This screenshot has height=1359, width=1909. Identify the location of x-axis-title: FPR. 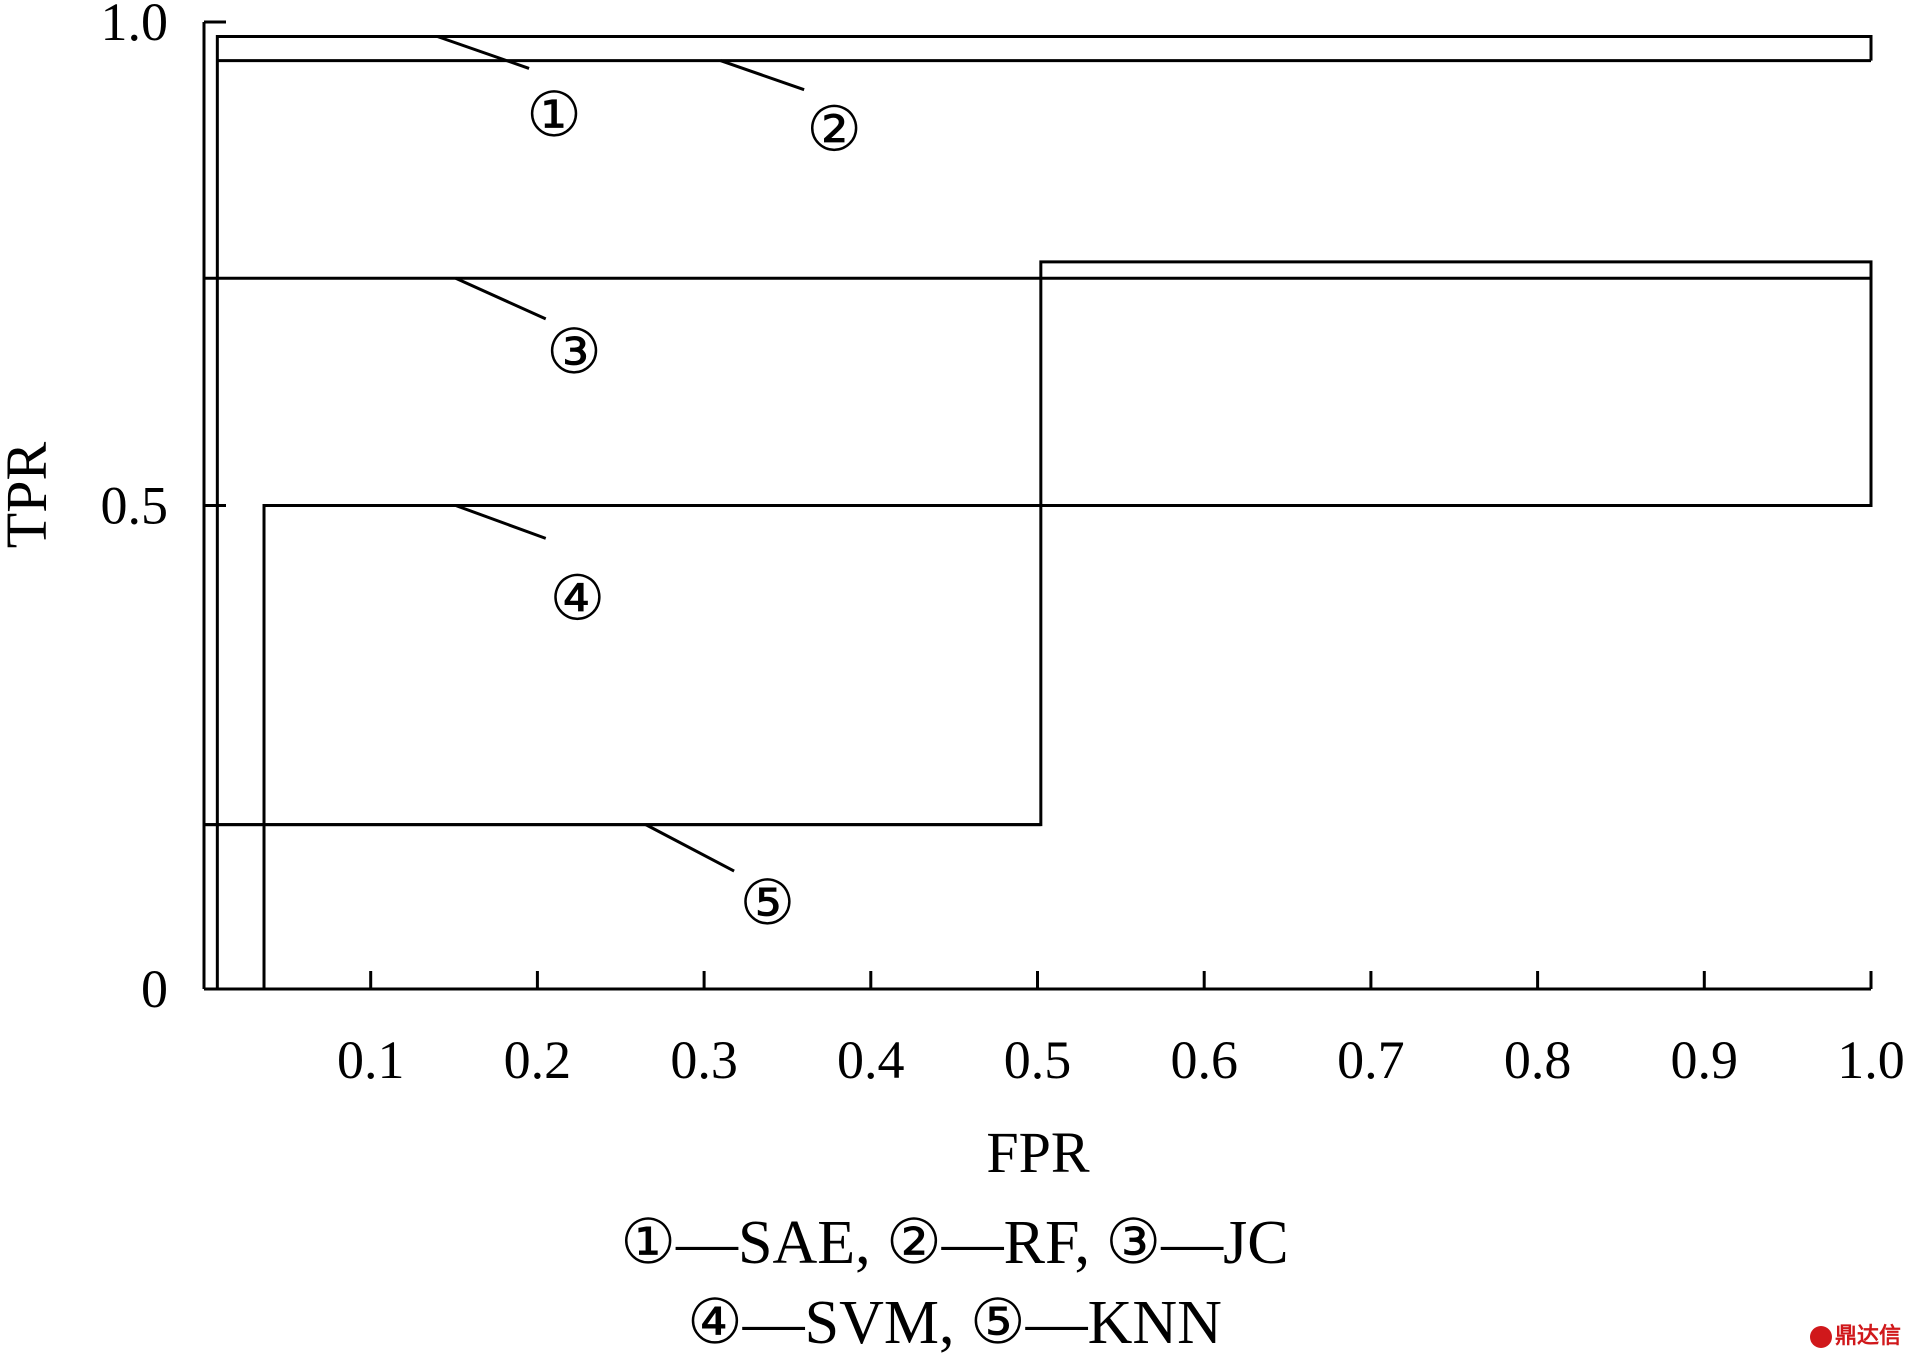
(1038, 1152).